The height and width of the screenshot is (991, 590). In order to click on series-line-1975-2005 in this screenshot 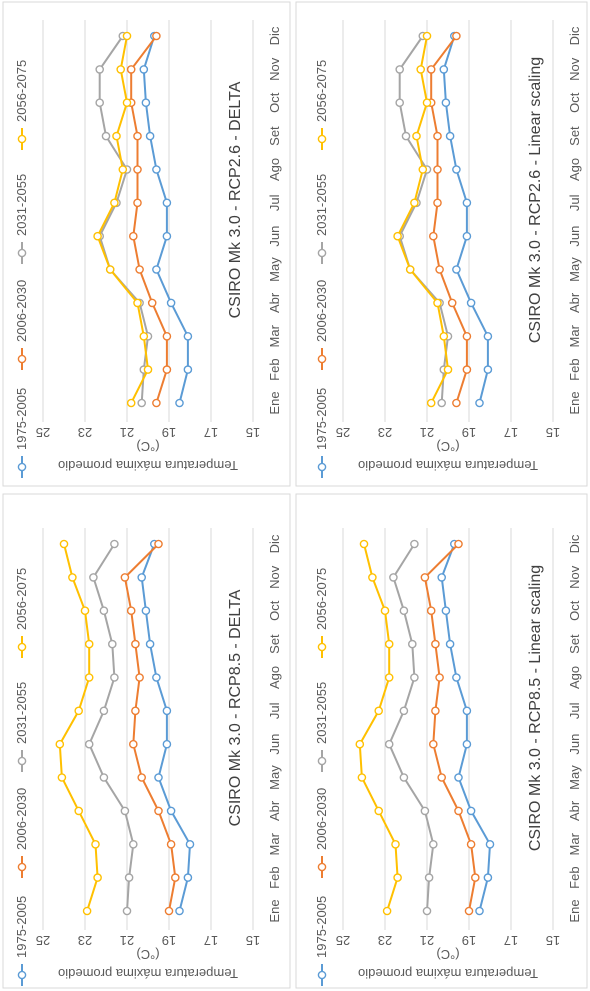, I will do `click(465, 219)`.